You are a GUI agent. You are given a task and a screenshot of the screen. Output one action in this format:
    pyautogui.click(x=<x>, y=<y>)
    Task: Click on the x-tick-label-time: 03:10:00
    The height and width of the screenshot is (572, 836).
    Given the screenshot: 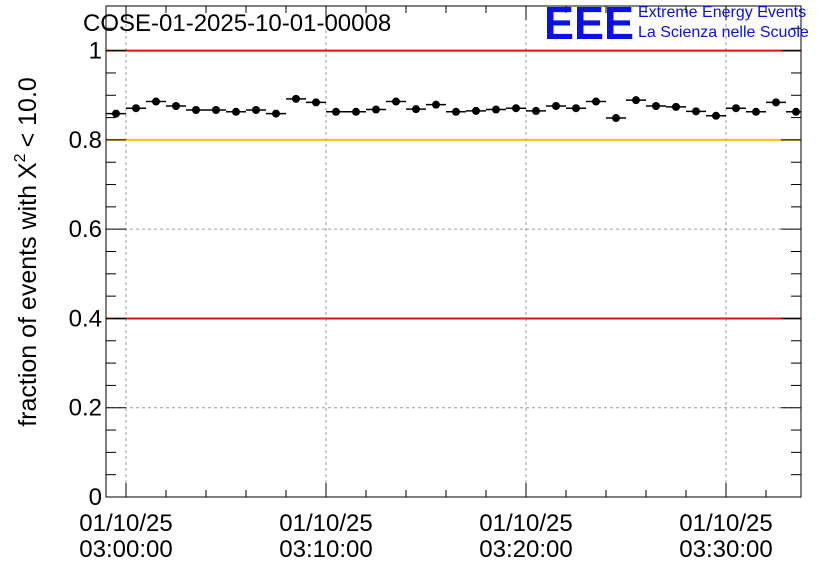 What is the action you would take?
    pyautogui.click(x=325, y=549)
    